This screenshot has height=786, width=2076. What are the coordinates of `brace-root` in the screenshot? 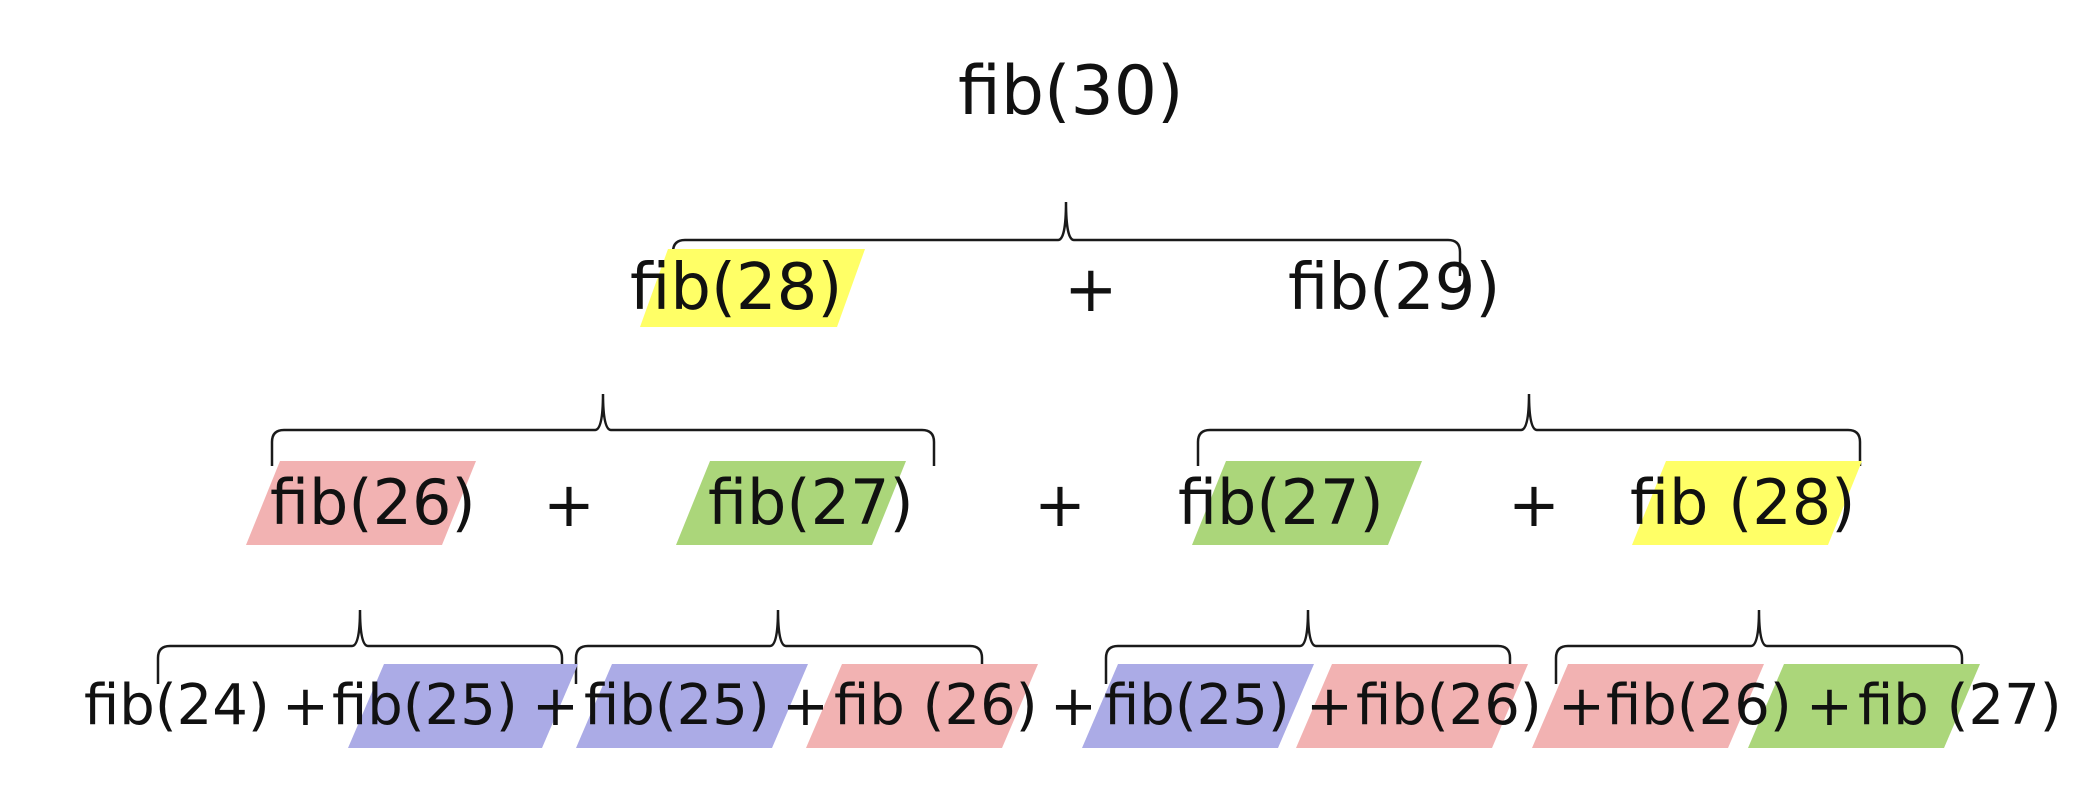 It's located at (1066, 238).